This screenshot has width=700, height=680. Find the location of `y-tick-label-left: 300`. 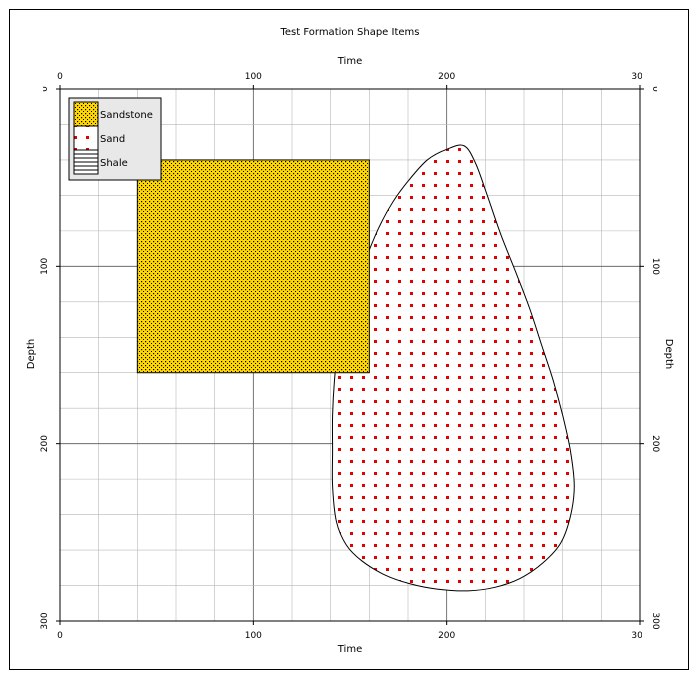

y-tick-label-left: 300 is located at coordinates (45, 620).